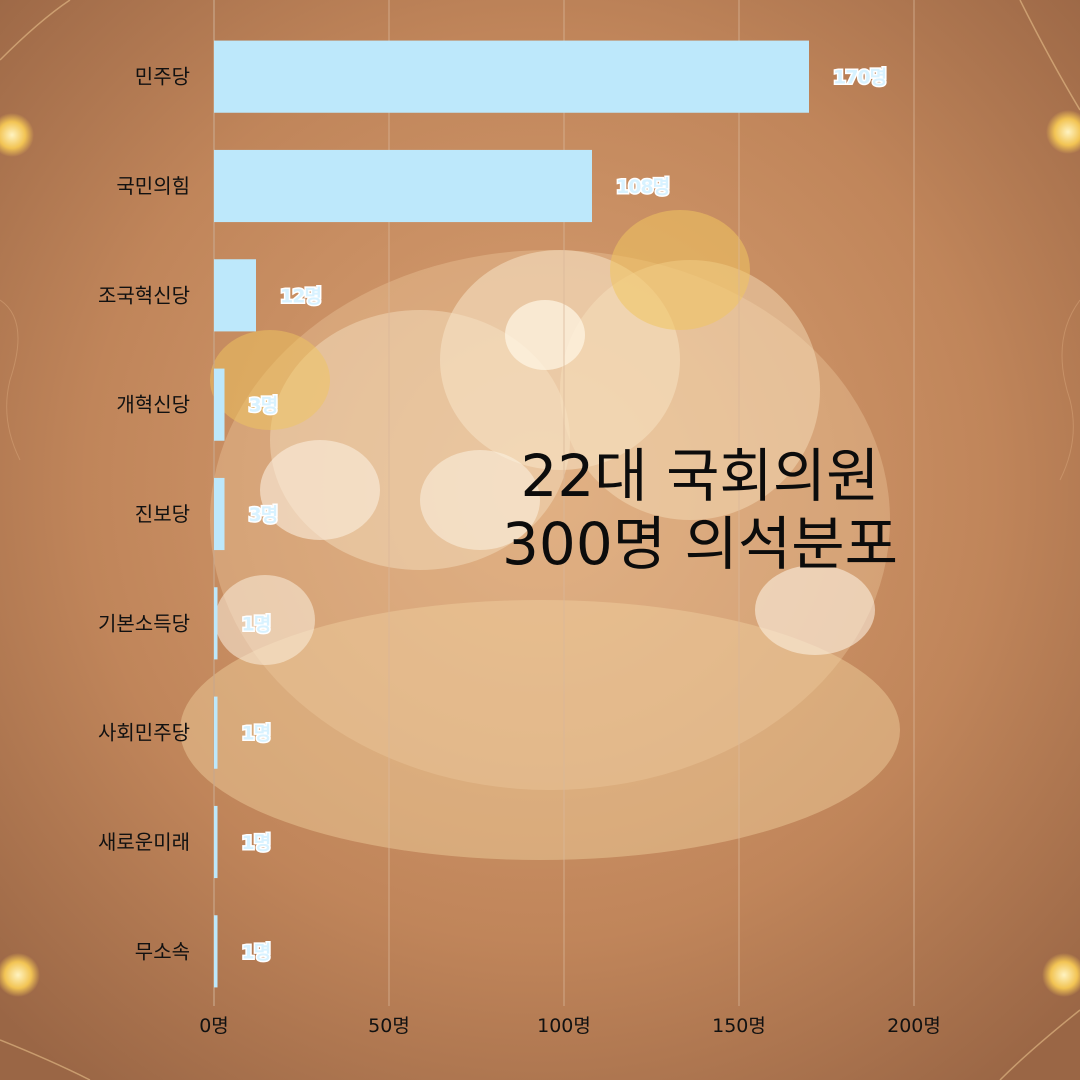  Describe the element at coordinates (564, 1026) in the screenshot. I see `x-tick-label: 100명` at that location.